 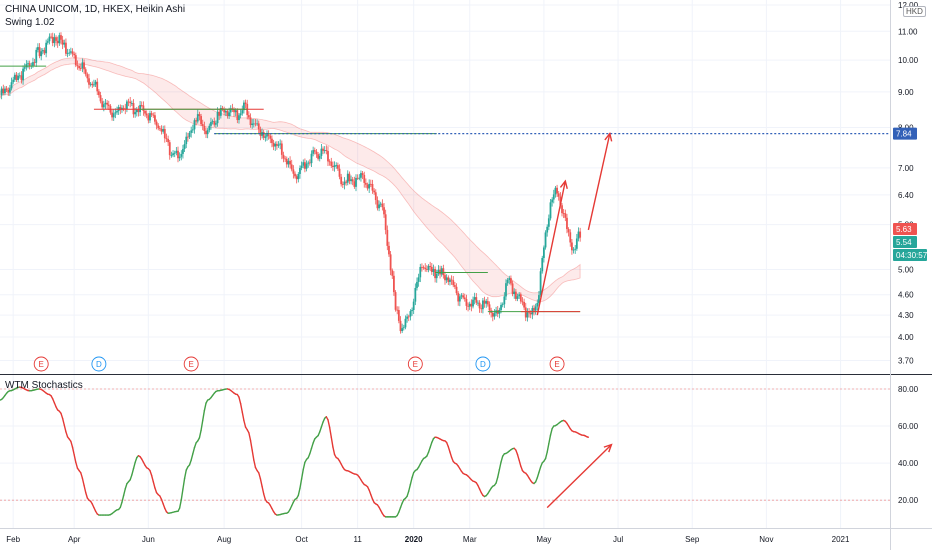 What do you see at coordinates (95, 9) in the screenshot?
I see `symbol-legend: CHINA UNICOM, 1D, HKEX, Heikin Ashi` at bounding box center [95, 9].